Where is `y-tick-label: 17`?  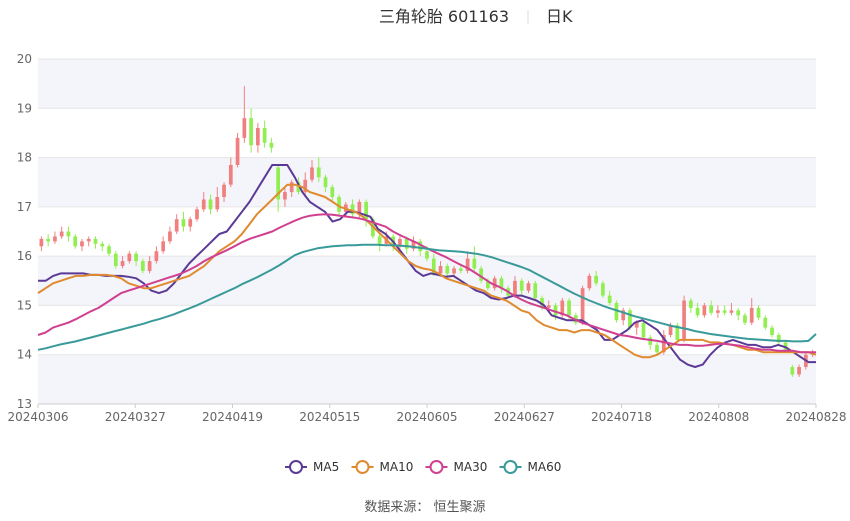 y-tick-label: 17 is located at coordinates (24, 207).